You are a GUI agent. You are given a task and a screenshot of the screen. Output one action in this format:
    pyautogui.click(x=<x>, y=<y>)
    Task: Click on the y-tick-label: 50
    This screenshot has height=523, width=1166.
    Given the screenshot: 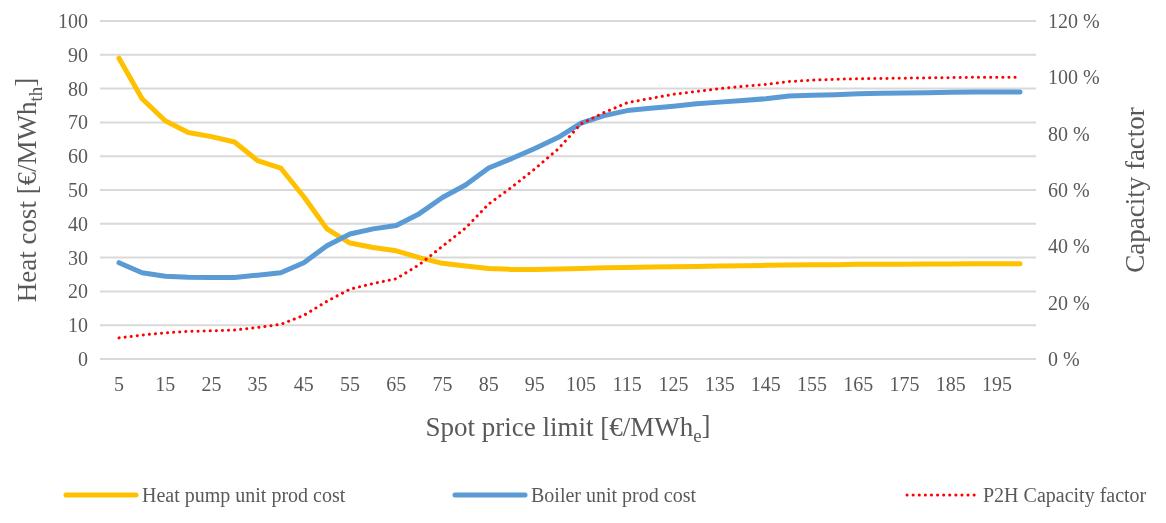 What is the action you would take?
    pyautogui.click(x=78, y=190)
    